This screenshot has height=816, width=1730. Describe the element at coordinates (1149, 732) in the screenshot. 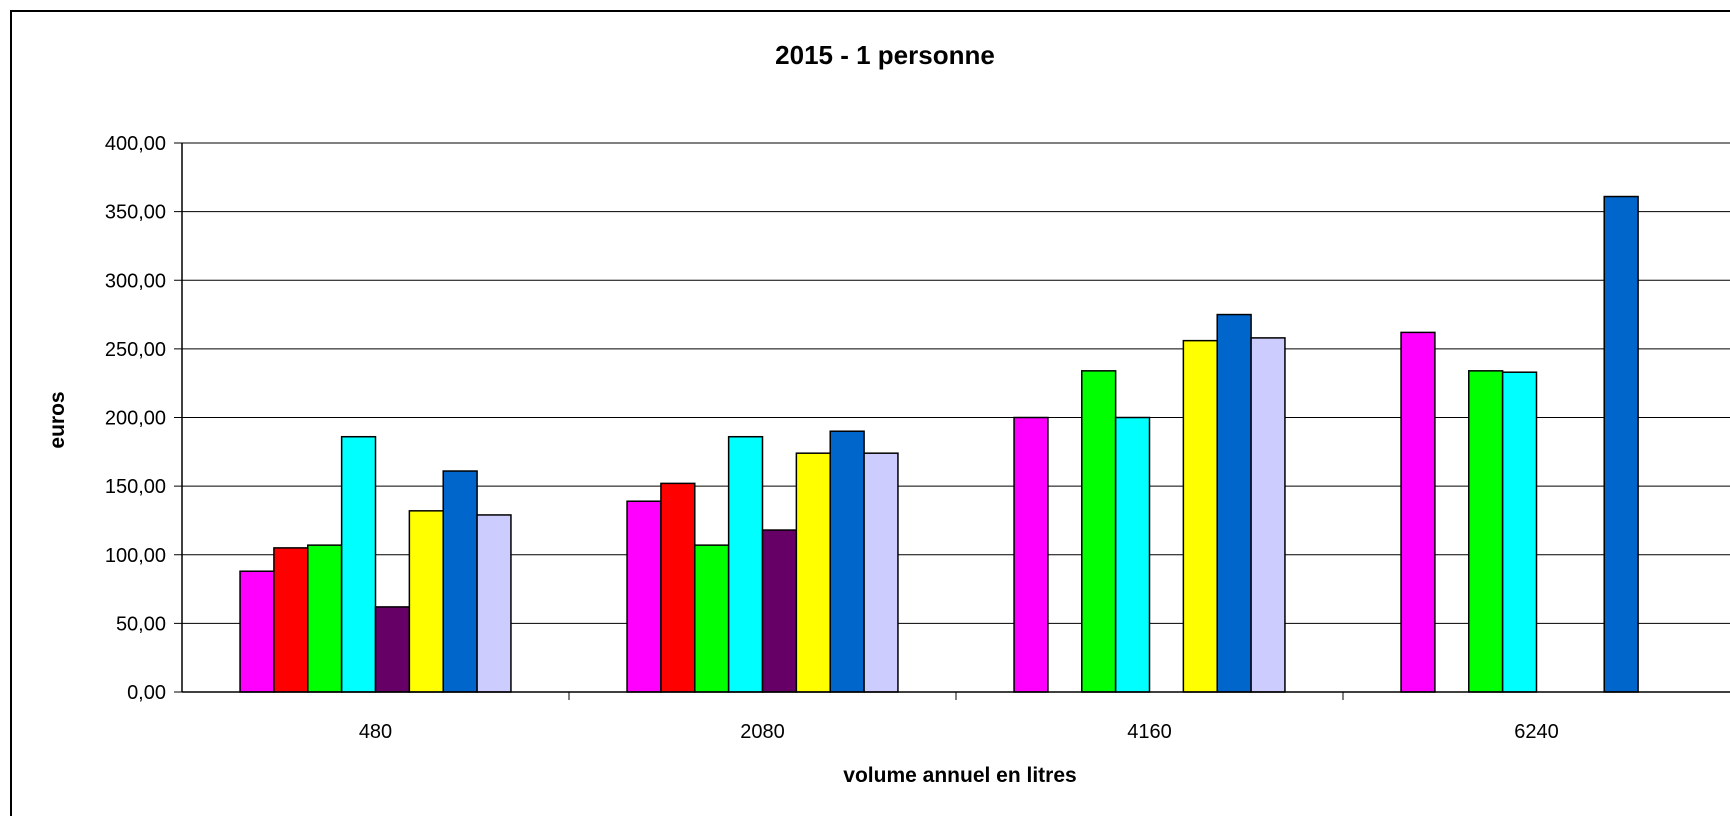

I see `x-tick-label: 4160` at that location.